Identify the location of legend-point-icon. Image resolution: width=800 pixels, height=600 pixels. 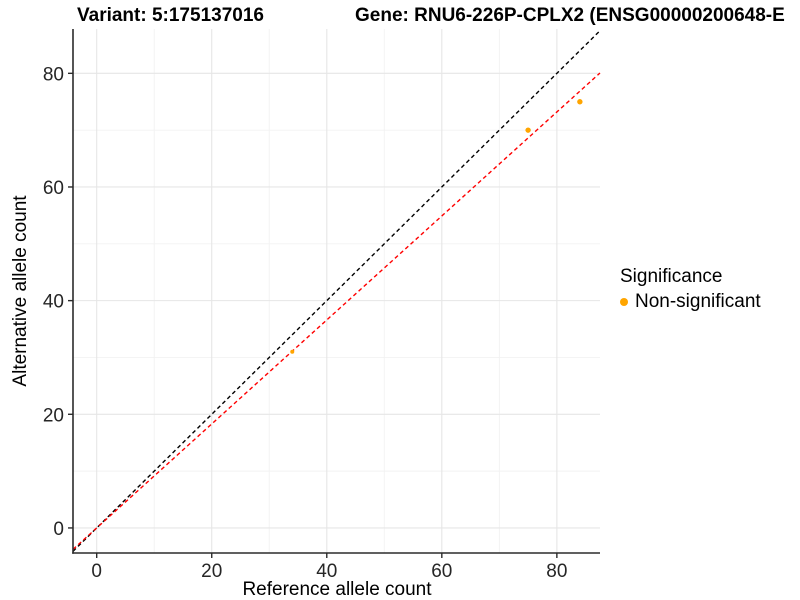
(624, 302).